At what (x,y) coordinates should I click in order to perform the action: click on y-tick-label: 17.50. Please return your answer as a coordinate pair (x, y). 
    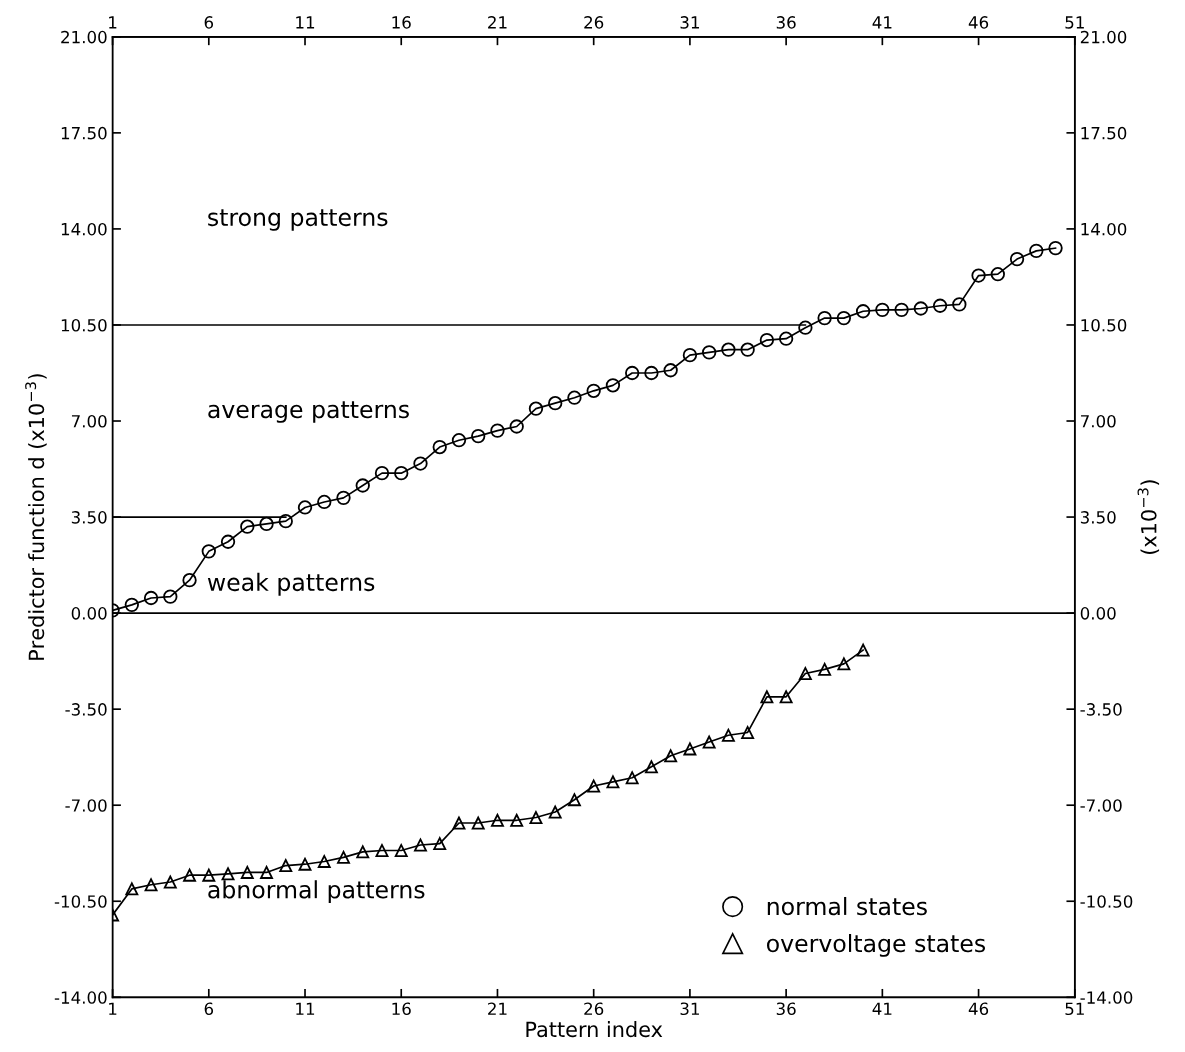
    Looking at the image, I should click on (84, 133).